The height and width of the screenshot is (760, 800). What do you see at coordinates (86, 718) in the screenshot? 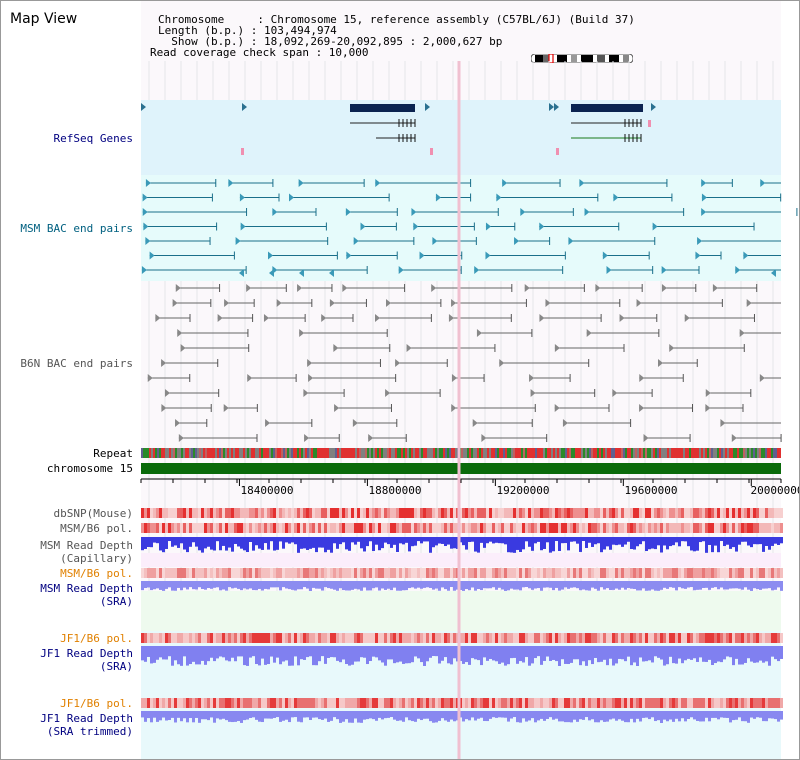
I see `track-label-jf1-depth-trim: JF1 Read Depth` at bounding box center [86, 718].